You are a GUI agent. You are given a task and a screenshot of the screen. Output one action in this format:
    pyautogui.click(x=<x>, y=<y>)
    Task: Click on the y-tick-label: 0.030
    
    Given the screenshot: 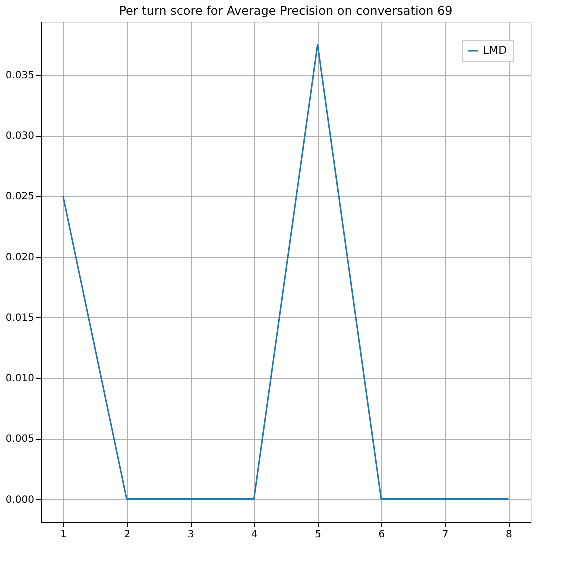 What is the action you would take?
    pyautogui.click(x=20, y=136)
    